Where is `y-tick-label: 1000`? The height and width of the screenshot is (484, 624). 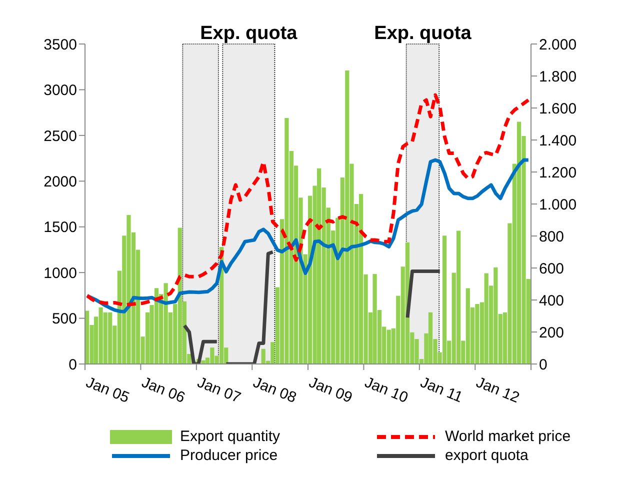
y-tick-label: 1000 is located at coordinates (60, 273).